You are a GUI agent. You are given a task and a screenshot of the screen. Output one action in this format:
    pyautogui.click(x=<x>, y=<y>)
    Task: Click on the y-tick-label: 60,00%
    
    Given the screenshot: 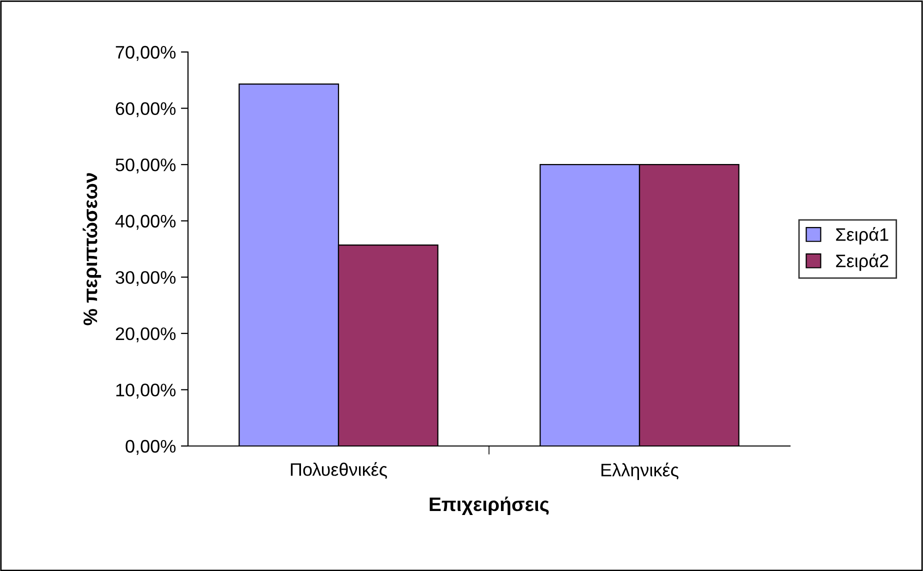 What is the action you would take?
    pyautogui.click(x=146, y=110)
    